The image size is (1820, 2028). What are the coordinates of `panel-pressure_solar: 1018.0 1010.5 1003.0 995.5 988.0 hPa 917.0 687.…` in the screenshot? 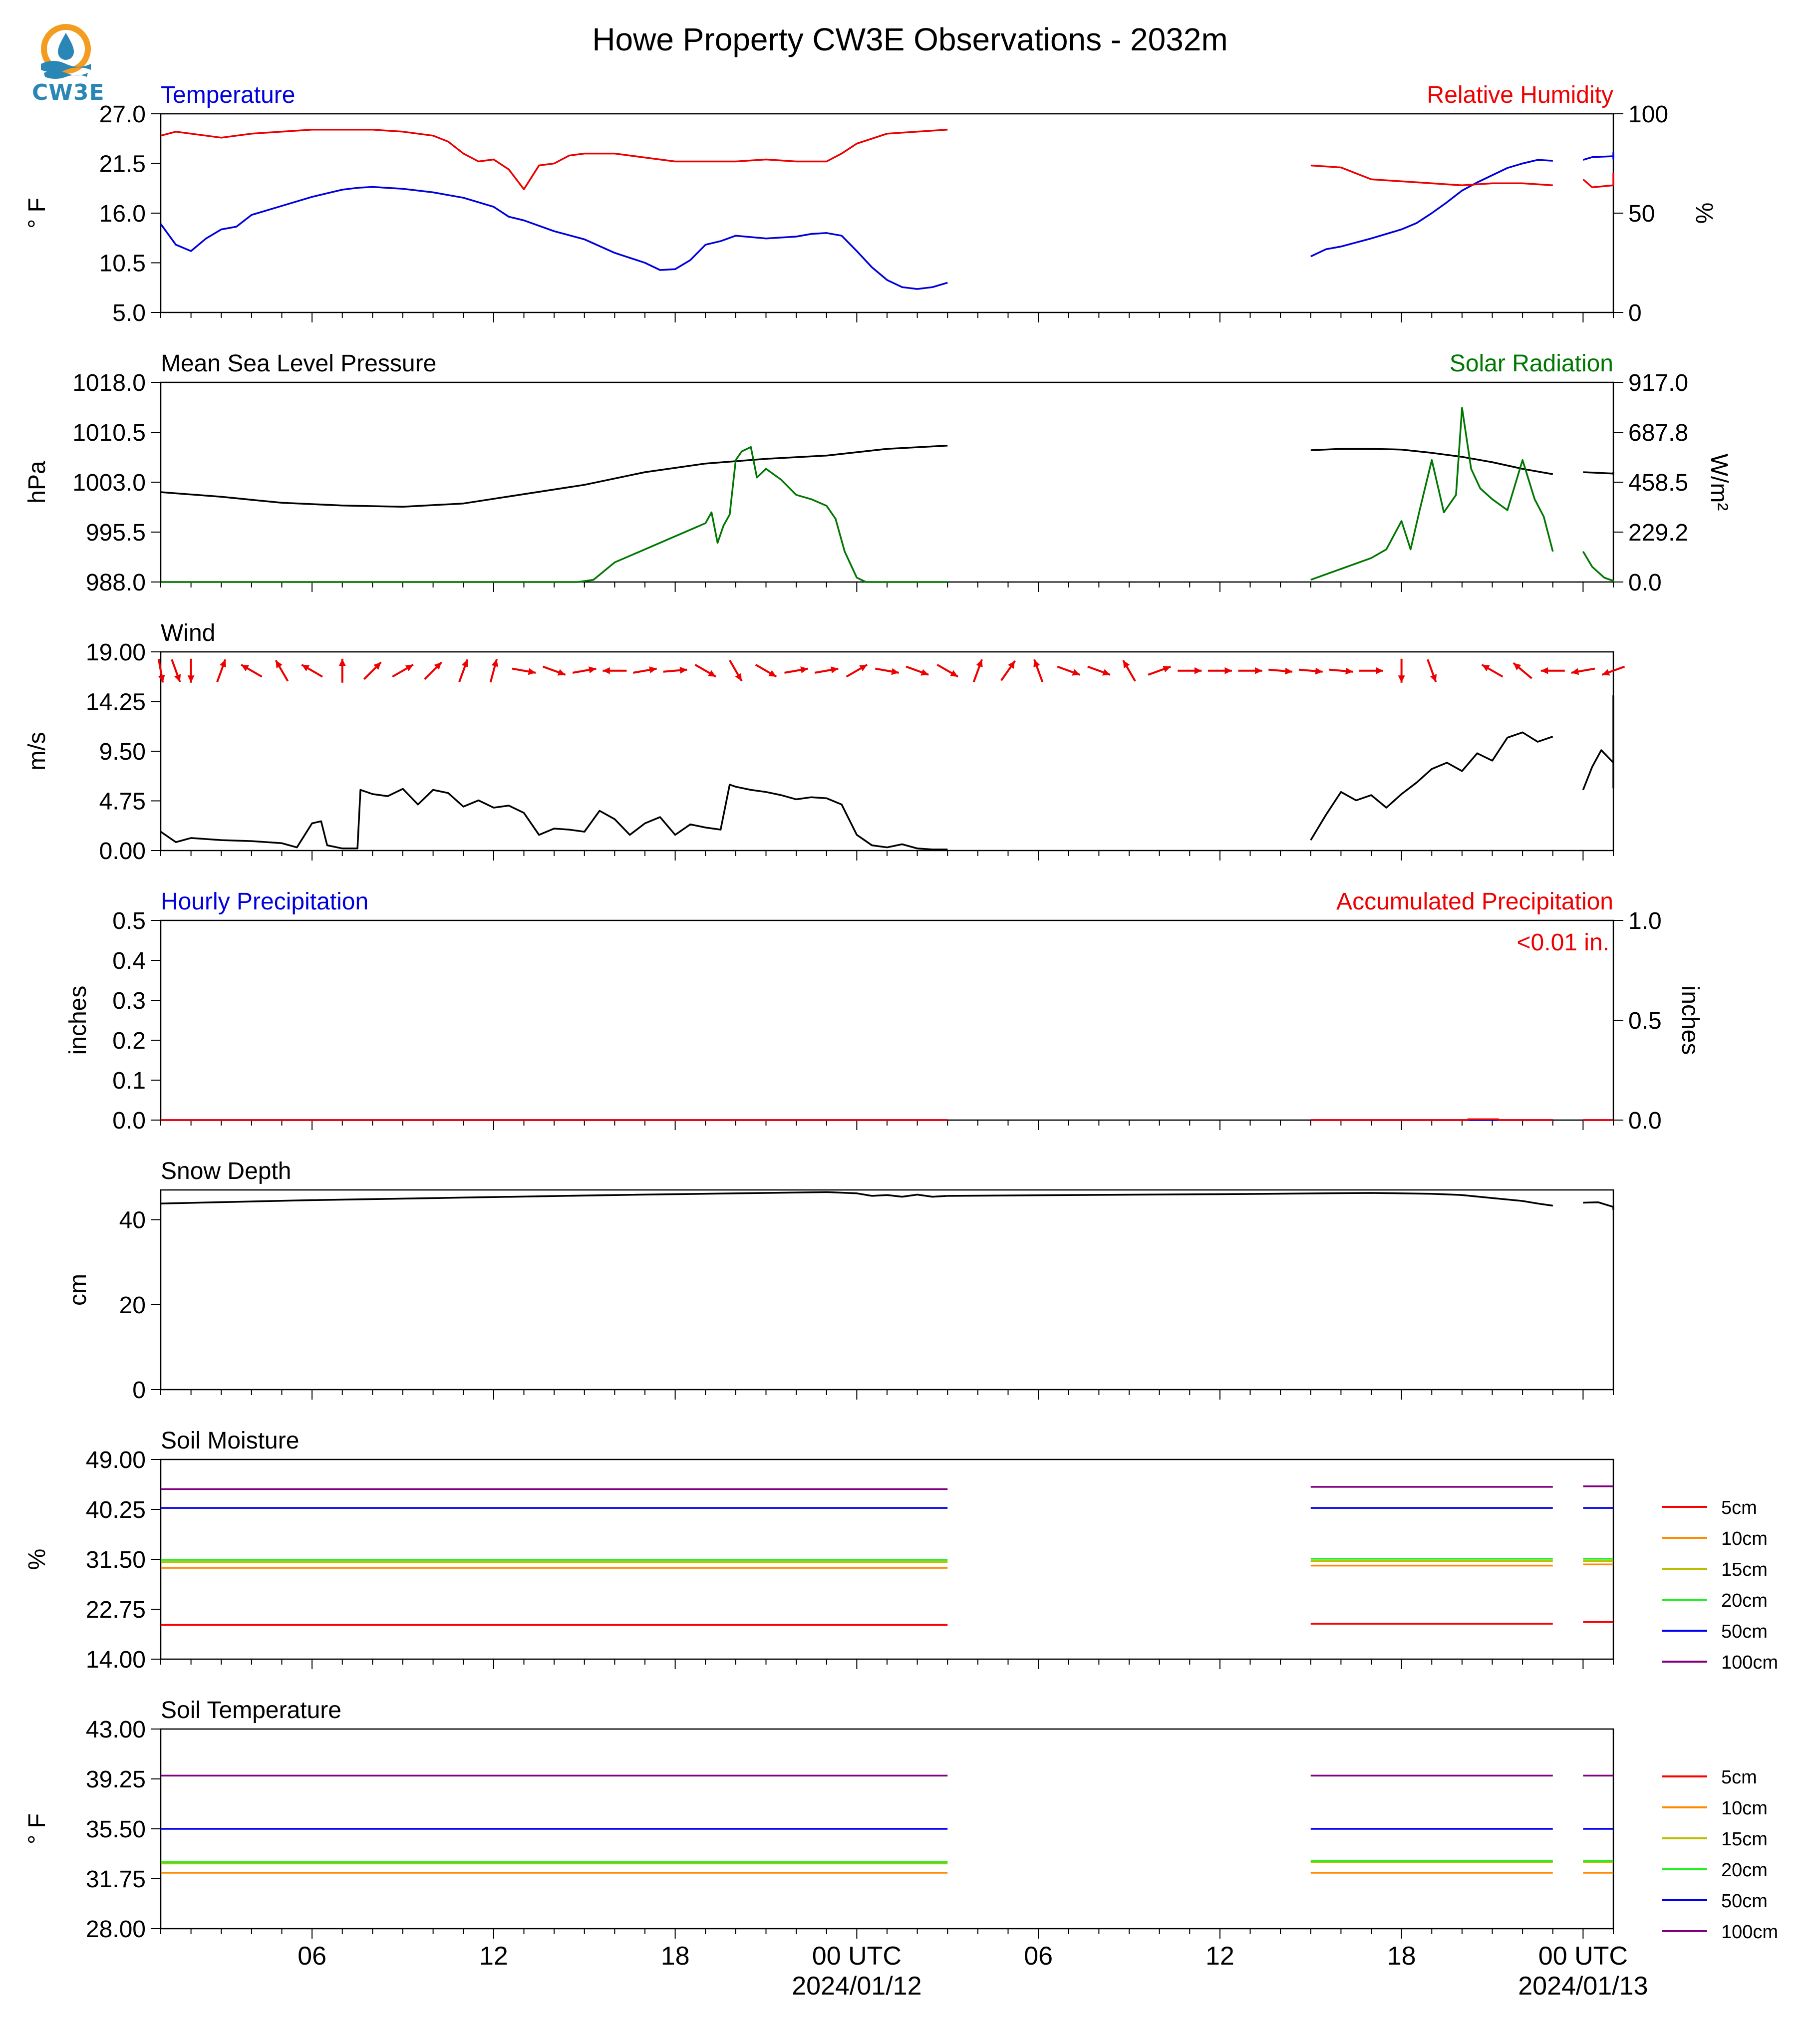 It's located at (878, 473).